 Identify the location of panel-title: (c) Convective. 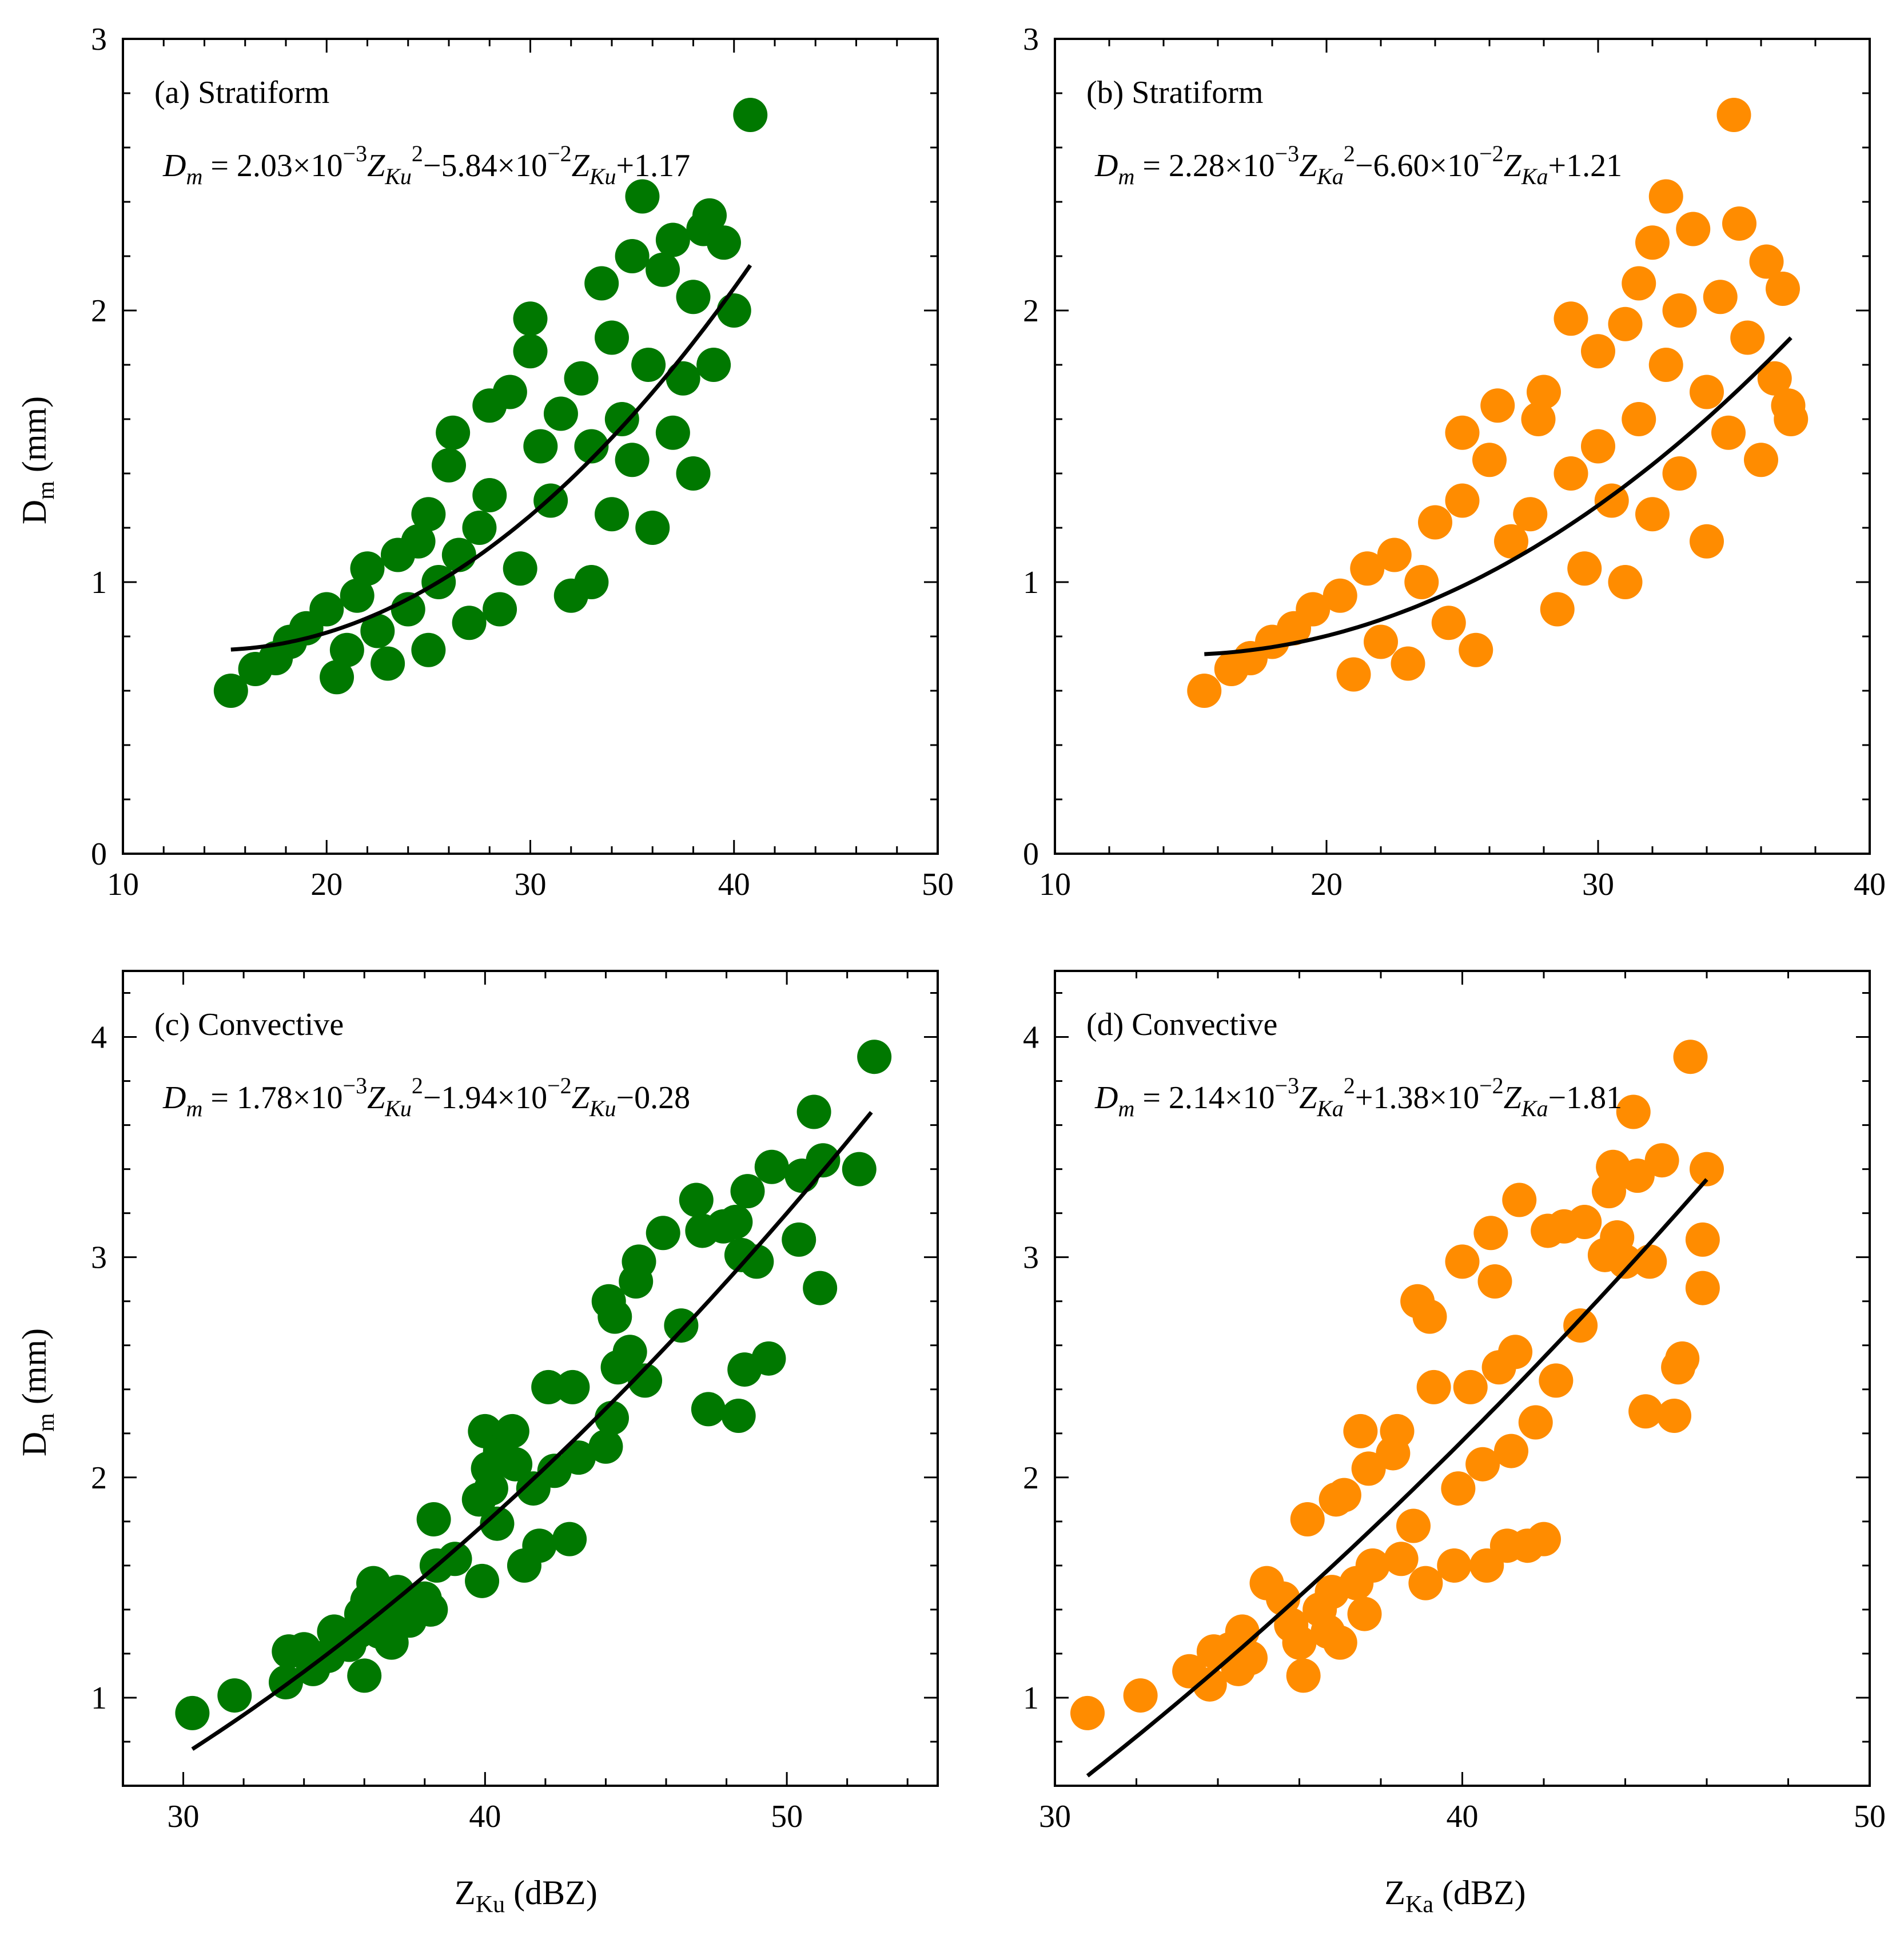
(249, 1024).